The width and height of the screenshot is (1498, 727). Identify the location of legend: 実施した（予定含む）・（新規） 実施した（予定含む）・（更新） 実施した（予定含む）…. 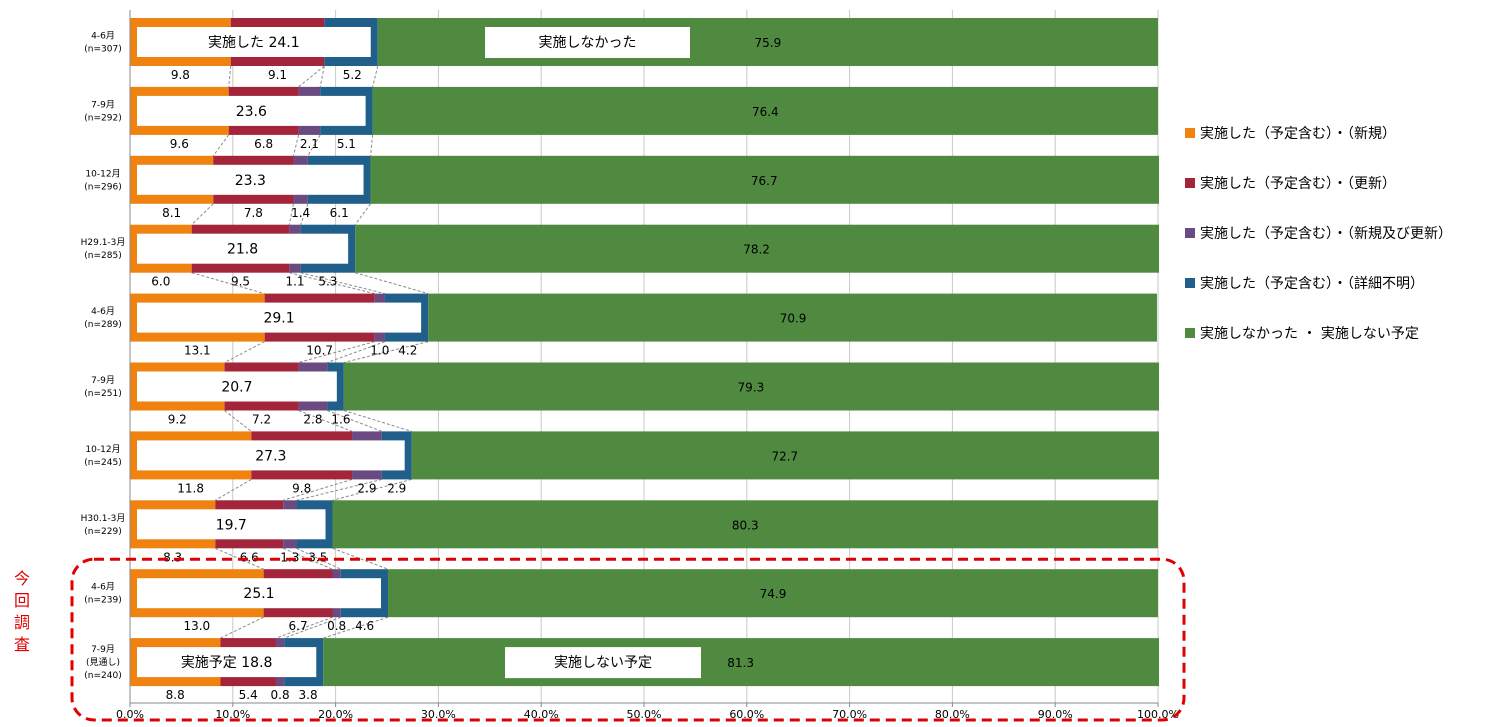
(1318, 234).